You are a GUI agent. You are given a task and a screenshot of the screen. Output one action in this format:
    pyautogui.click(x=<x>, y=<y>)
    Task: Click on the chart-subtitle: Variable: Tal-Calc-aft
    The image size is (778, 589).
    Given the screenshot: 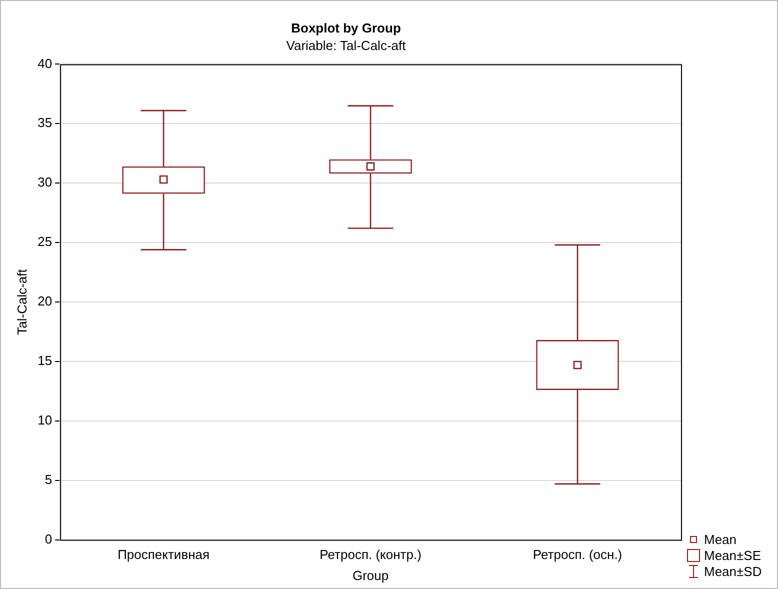 What is the action you would take?
    pyautogui.click(x=346, y=45)
    